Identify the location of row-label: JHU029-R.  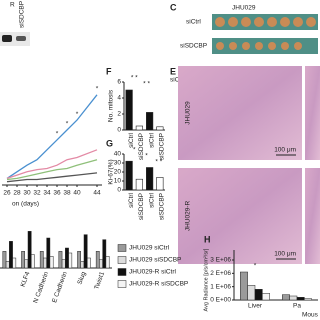
(188, 216).